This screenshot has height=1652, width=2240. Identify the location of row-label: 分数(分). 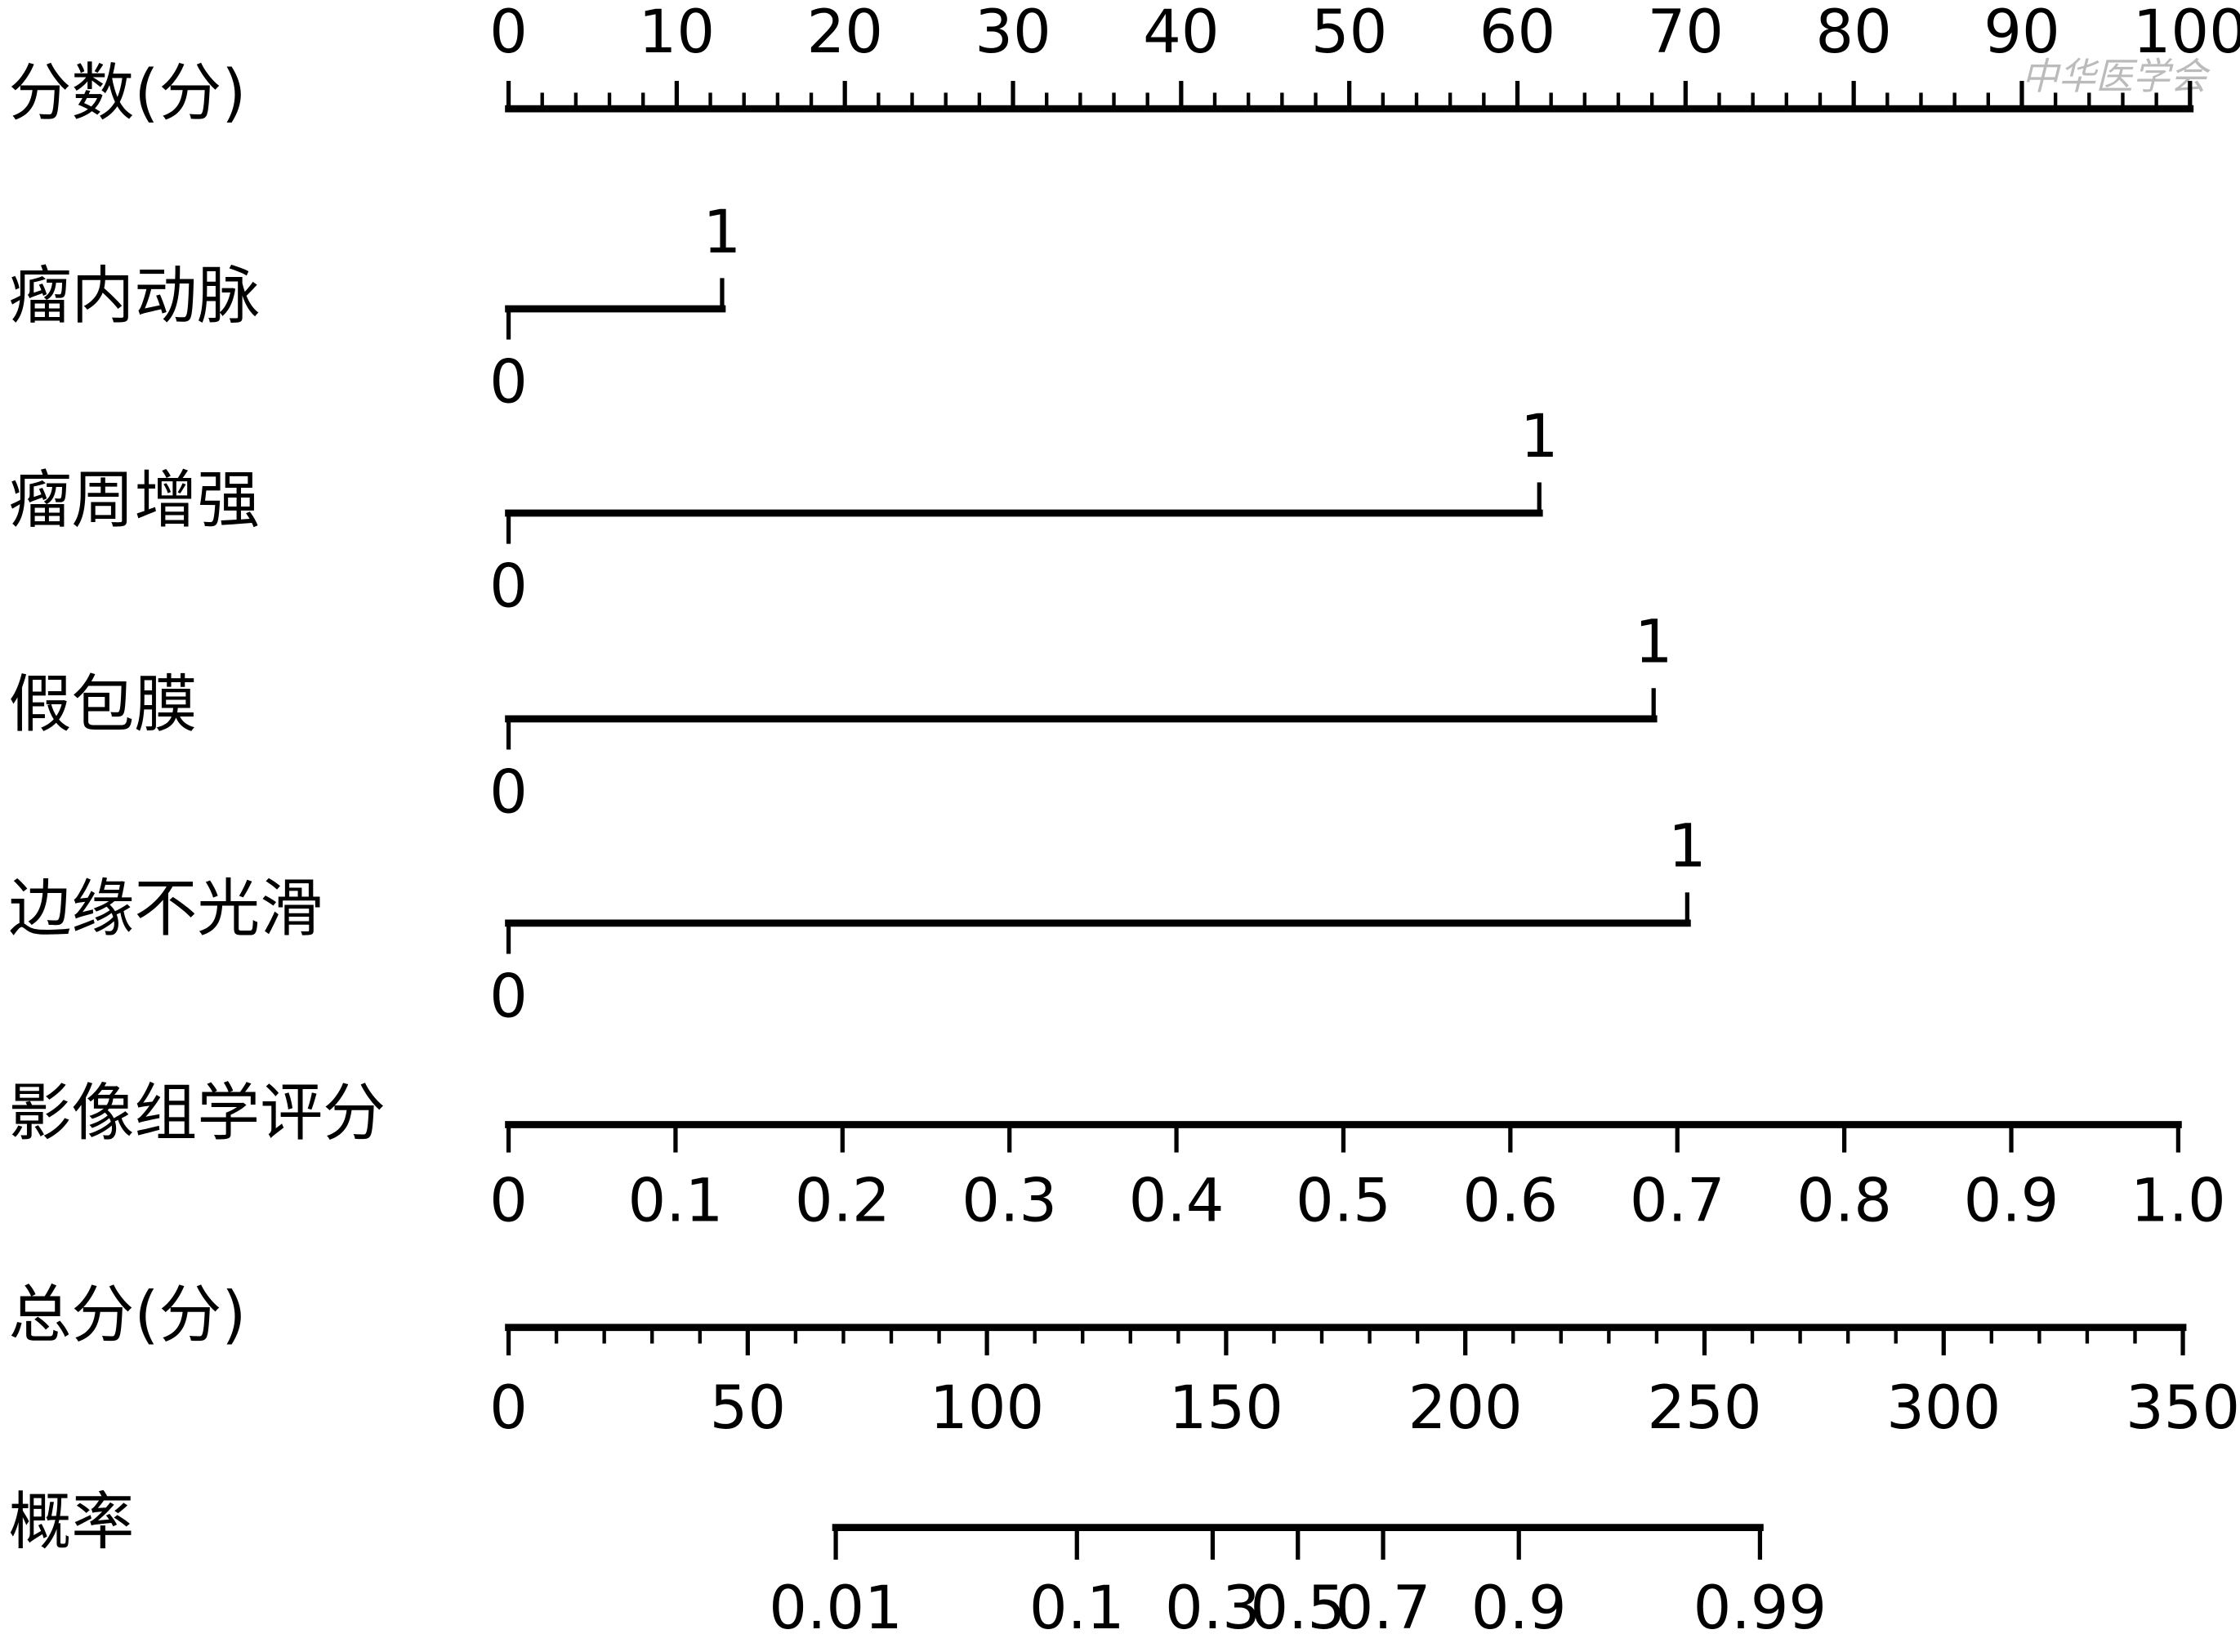
(127, 93).